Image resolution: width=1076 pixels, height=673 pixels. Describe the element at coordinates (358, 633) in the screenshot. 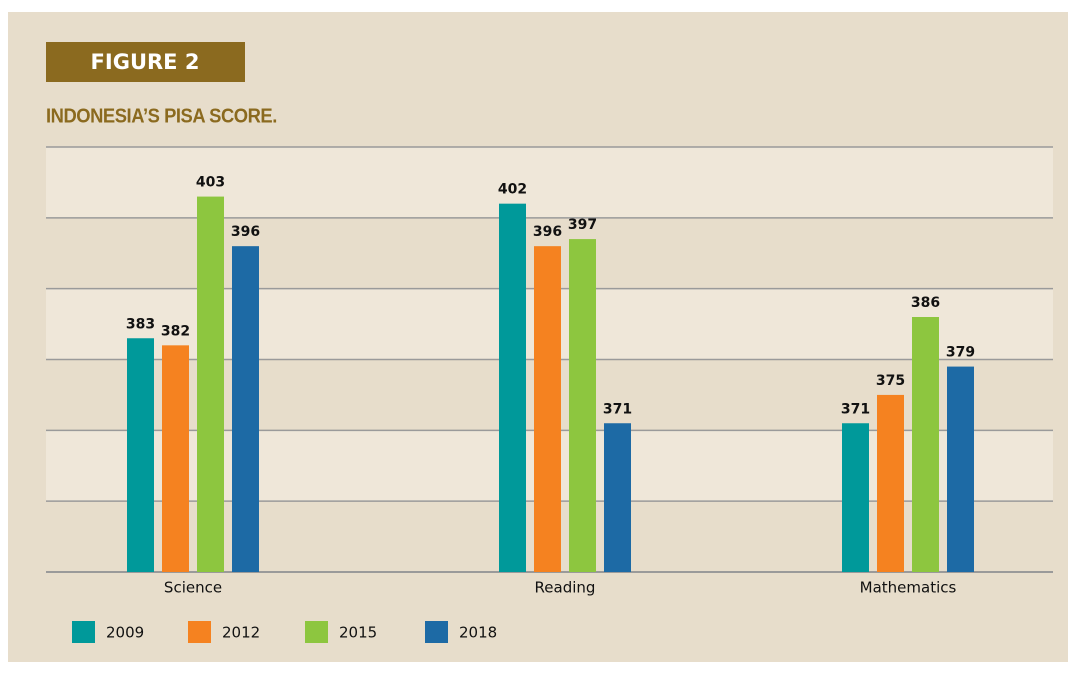

I see `legend-label: 2015` at that location.